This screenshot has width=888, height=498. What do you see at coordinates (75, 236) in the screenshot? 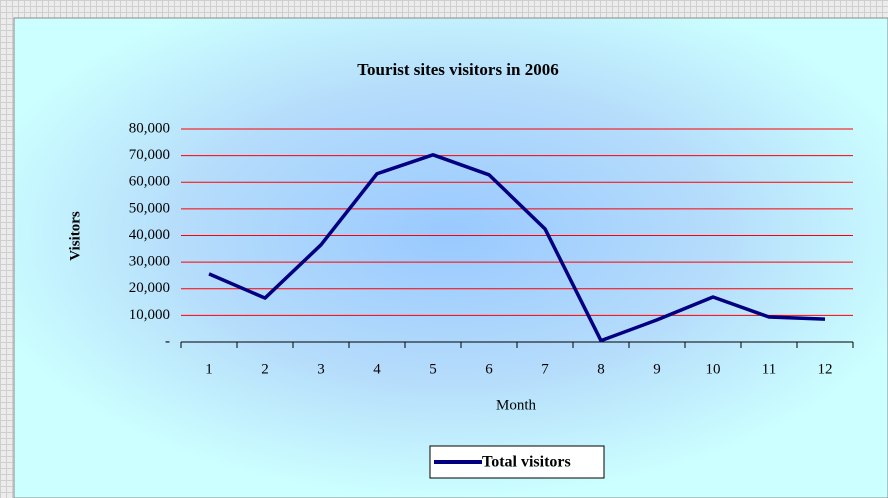
I see `y-axis-label: Visitors` at bounding box center [75, 236].